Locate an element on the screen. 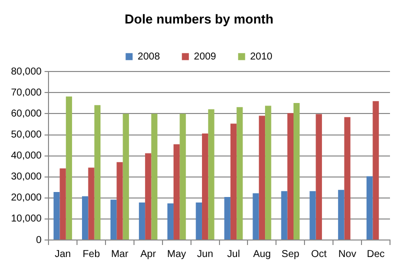 The width and height of the screenshot is (406, 271). x-tick-label: Jul is located at coordinates (233, 254).